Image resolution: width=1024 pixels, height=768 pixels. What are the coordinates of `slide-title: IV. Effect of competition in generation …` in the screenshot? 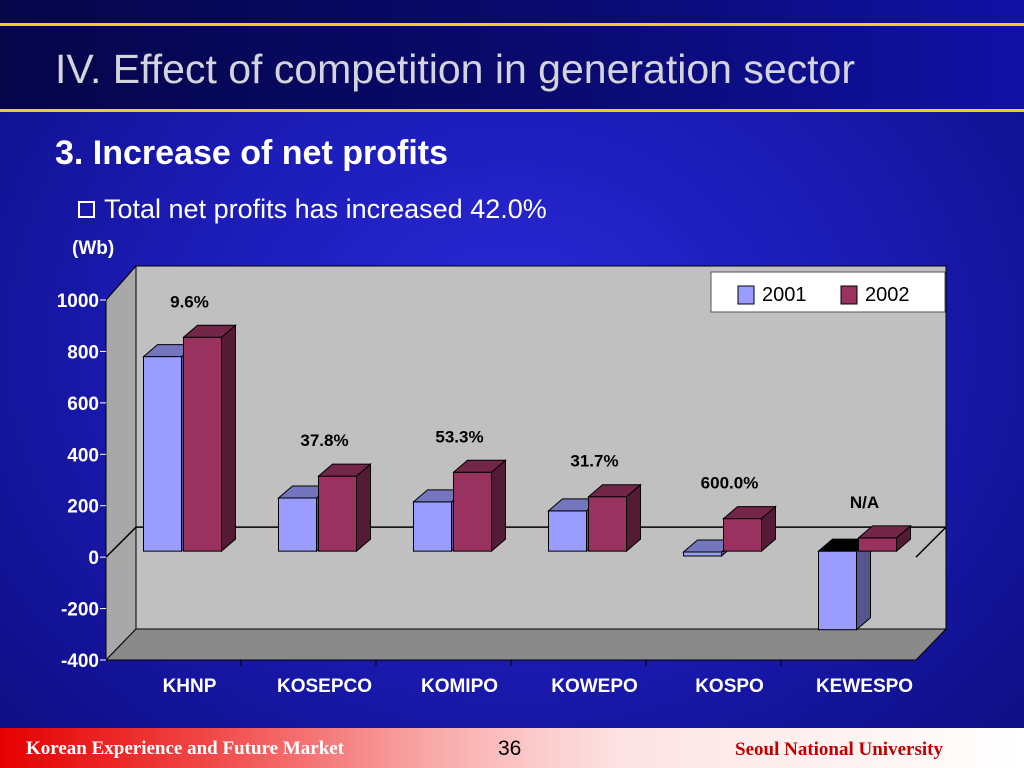 It's located at (455, 69).